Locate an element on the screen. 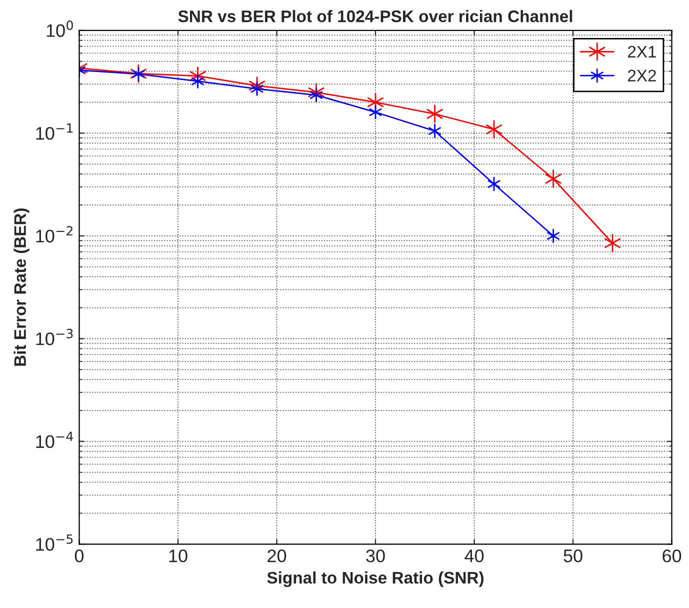 The width and height of the screenshot is (689, 608). x-tick-label: 40 is located at coordinates (474, 556).